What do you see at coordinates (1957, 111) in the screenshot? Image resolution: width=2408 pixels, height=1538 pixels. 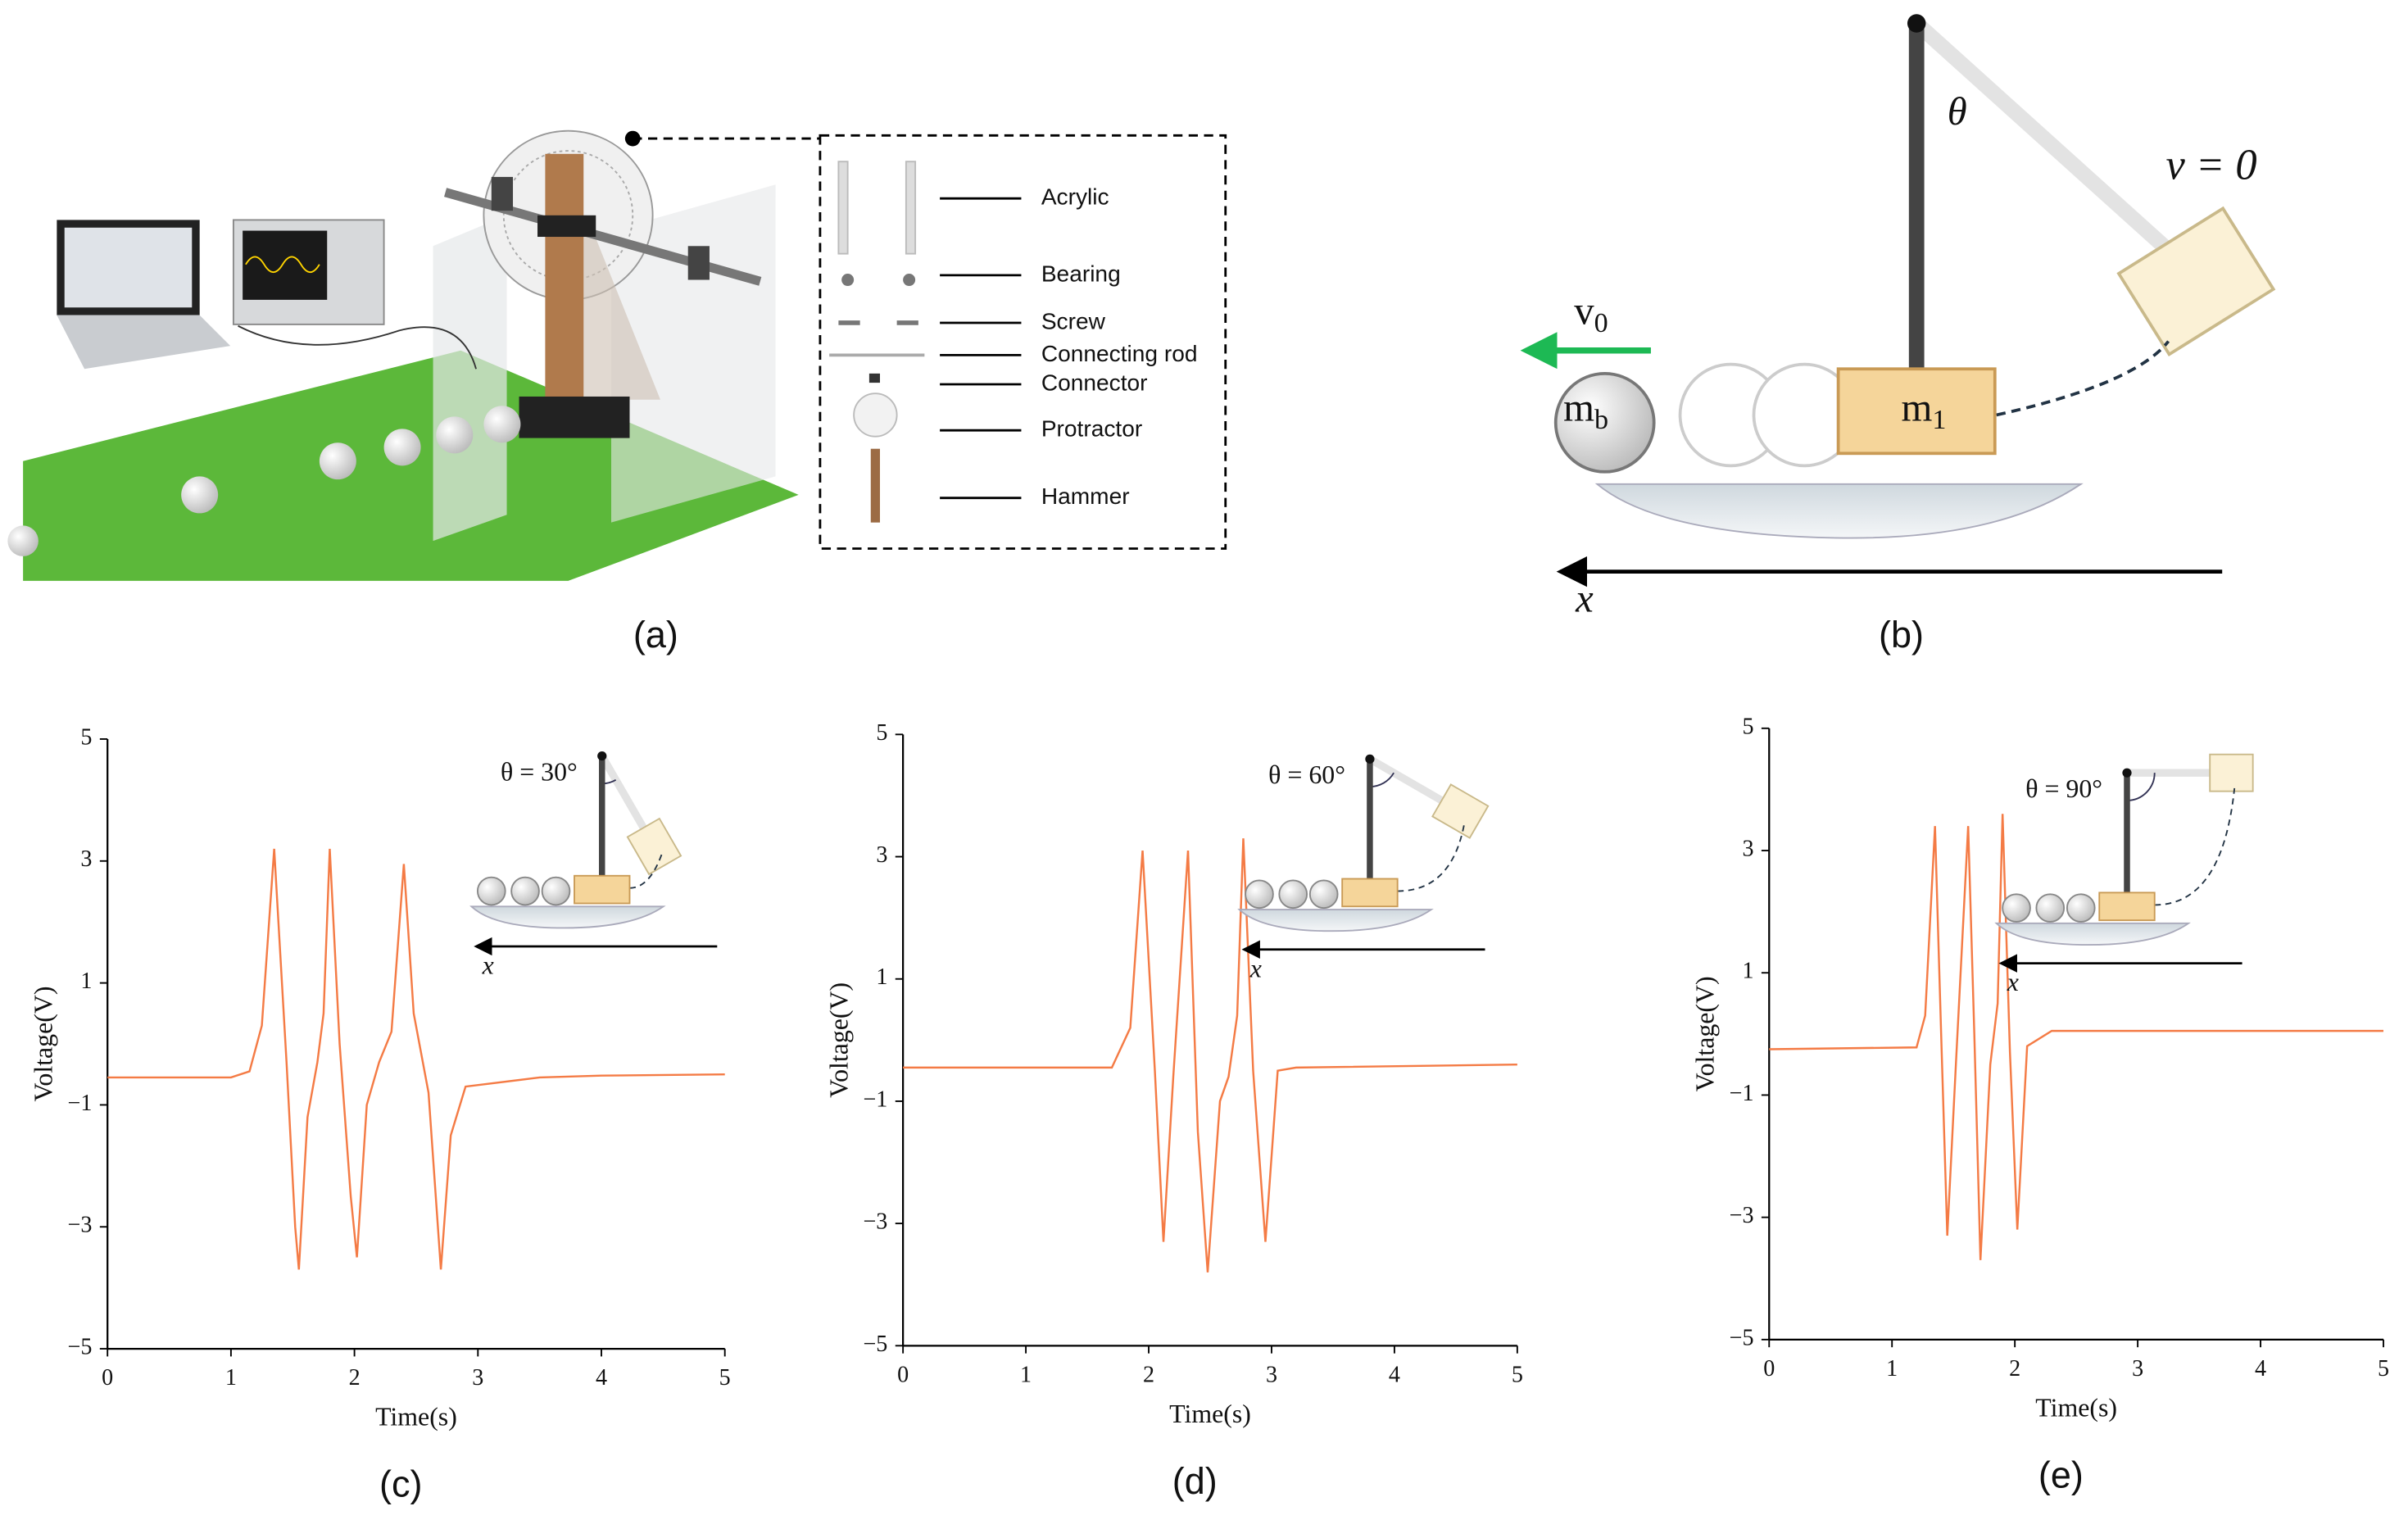 I see `theta-label: θ` at bounding box center [1957, 111].